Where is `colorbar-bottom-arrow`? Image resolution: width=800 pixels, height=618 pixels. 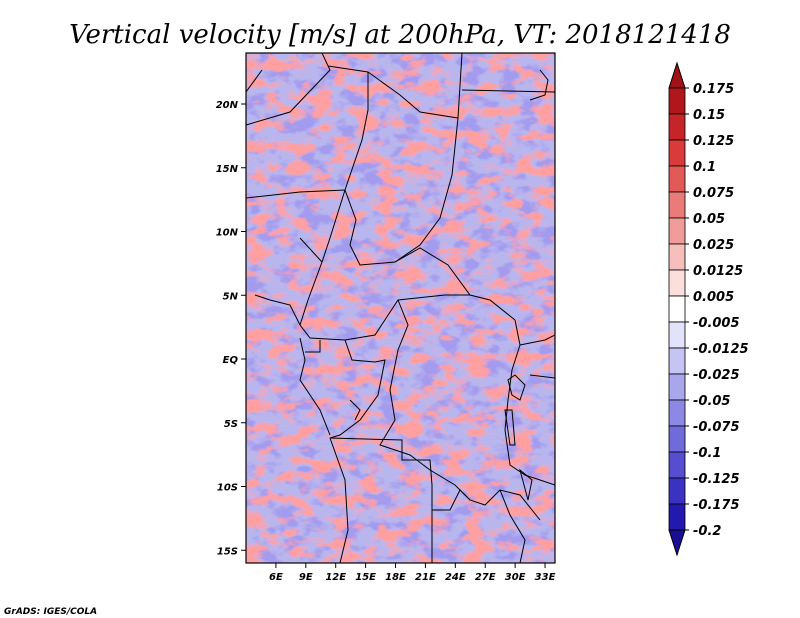 colorbar-bottom-arrow is located at coordinates (677, 543).